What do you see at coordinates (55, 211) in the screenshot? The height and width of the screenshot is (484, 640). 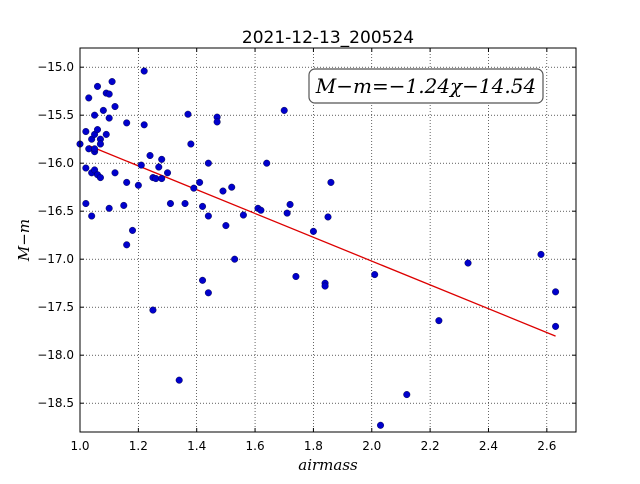 I see `y-tick-label: −16.5` at bounding box center [55, 211].